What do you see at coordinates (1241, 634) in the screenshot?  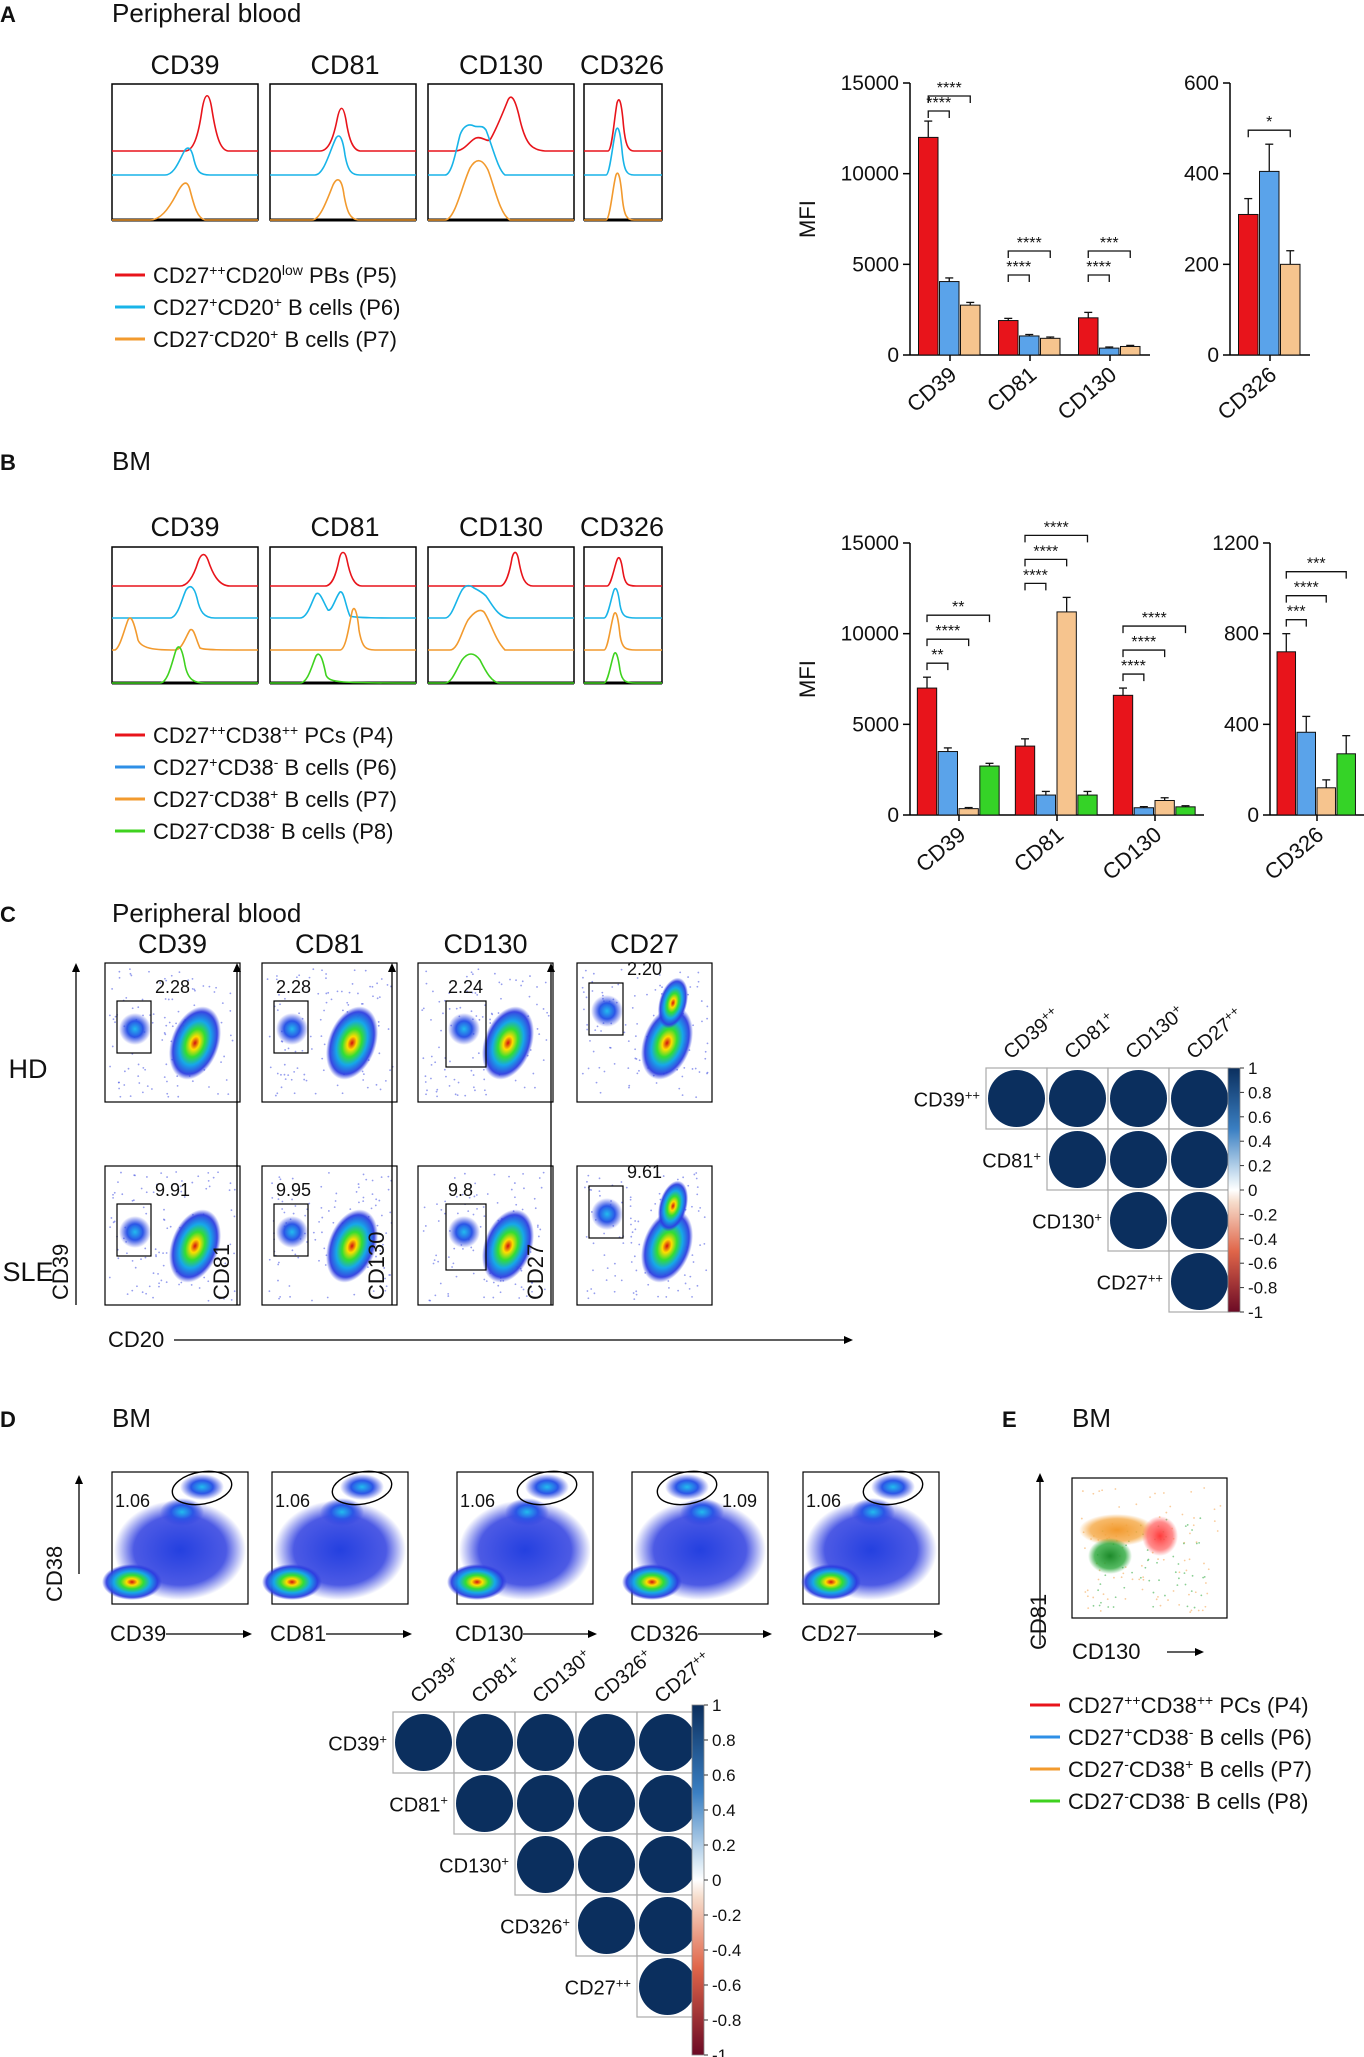 I see `y-tick-label: 800` at bounding box center [1241, 634].